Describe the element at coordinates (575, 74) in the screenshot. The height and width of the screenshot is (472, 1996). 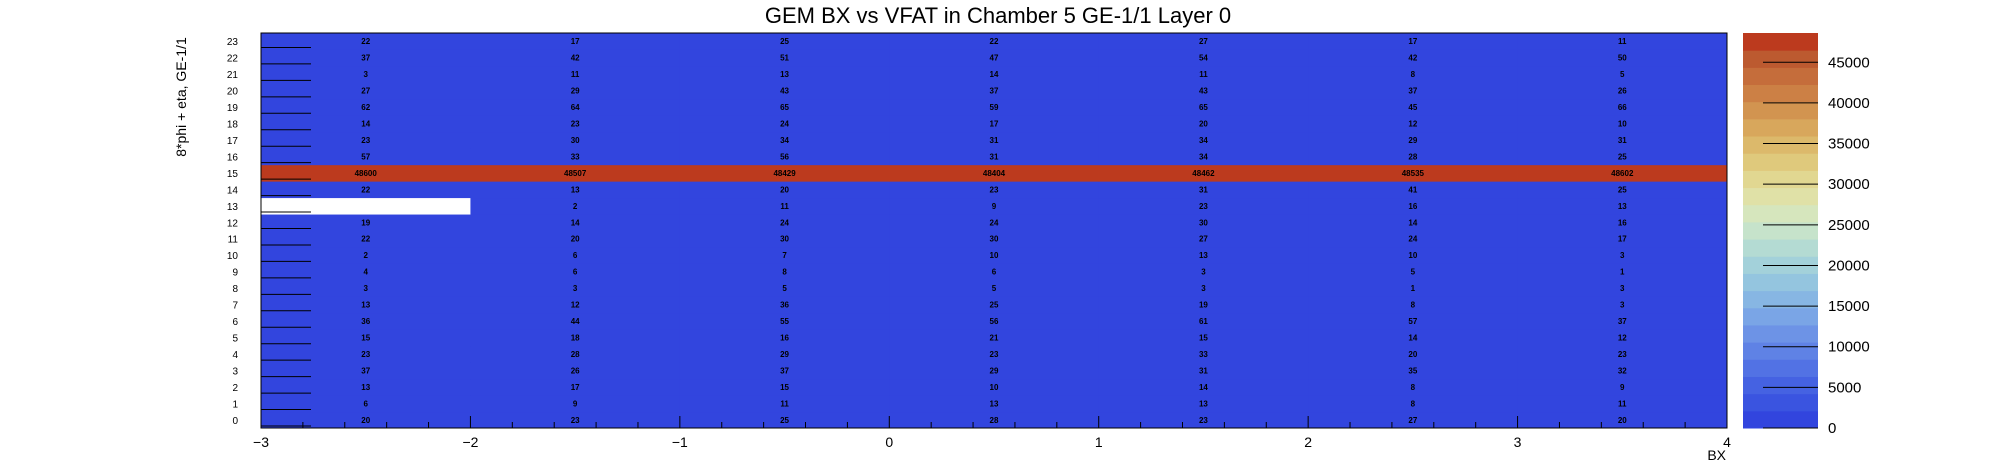
I see `cell-value-label: 11` at that location.